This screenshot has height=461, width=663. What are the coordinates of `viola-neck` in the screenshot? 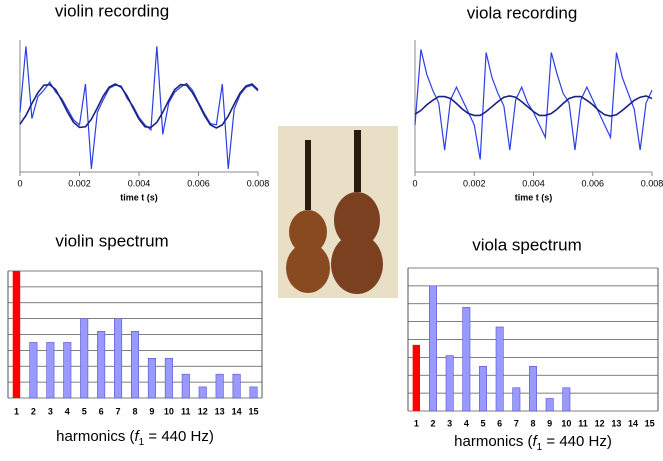 It's located at (357, 161).